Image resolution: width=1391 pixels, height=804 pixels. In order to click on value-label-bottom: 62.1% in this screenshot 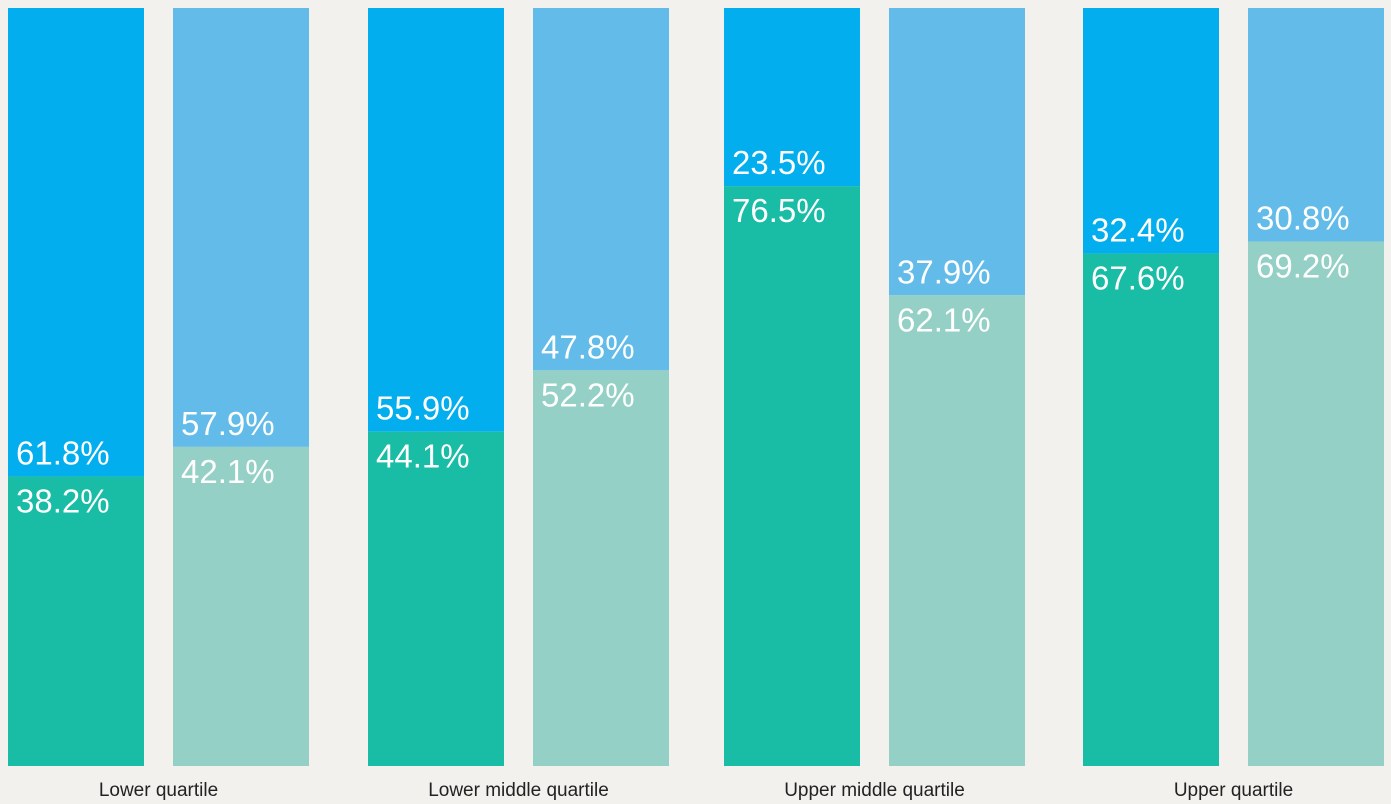, I will do `click(944, 319)`.